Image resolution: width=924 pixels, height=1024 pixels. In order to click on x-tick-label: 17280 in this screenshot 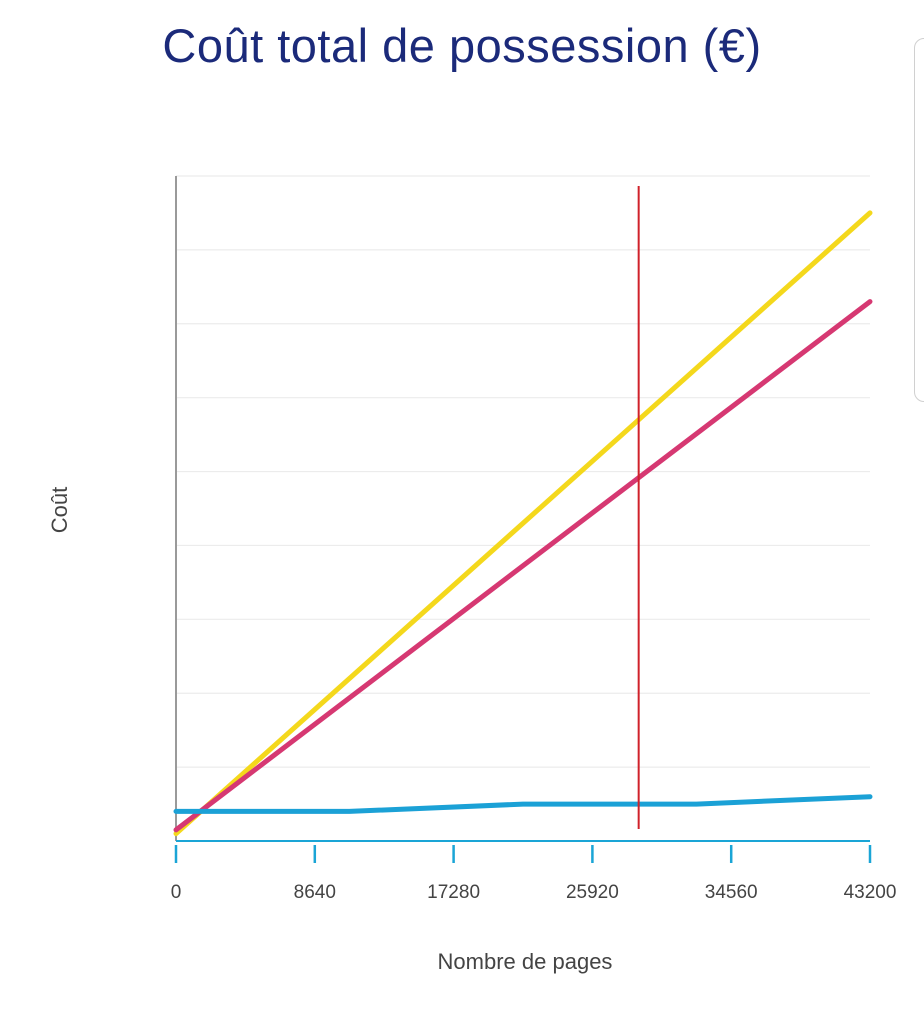, I will do `click(453, 892)`.